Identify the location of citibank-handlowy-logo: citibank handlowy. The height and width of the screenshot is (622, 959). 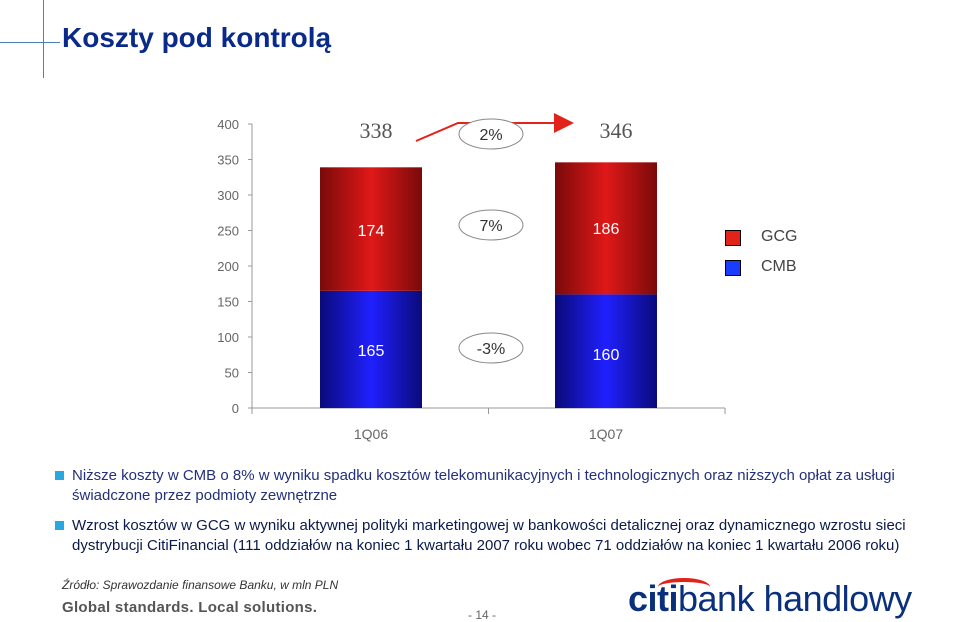
(770, 599).